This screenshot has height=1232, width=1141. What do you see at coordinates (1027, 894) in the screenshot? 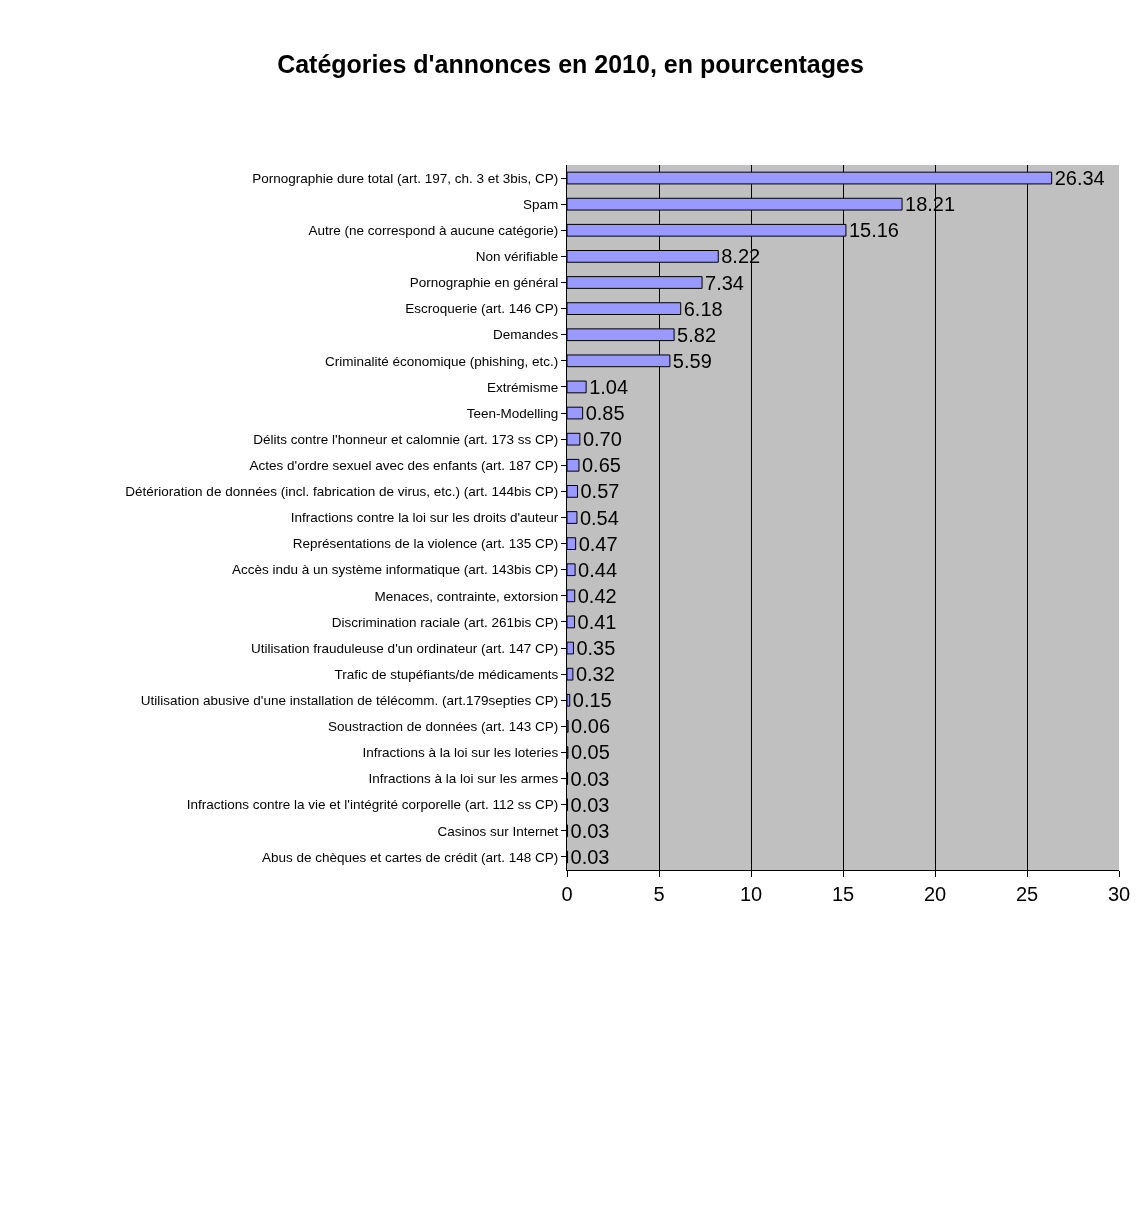
I see `x-tick-label: 25` at bounding box center [1027, 894].